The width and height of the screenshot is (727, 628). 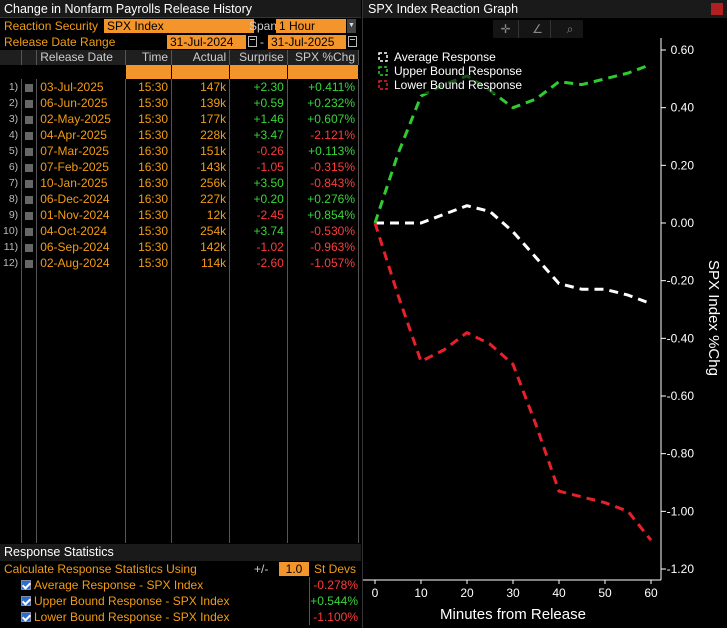 I want to click on date-from-field: 31-Jul-2024, so click(x=206, y=42).